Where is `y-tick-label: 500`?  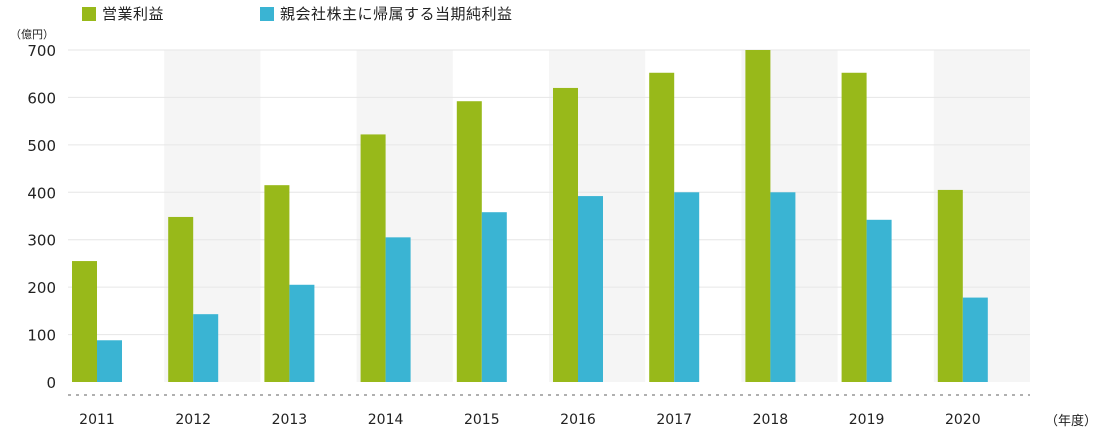
y-tick-label: 500 is located at coordinates (41, 146).